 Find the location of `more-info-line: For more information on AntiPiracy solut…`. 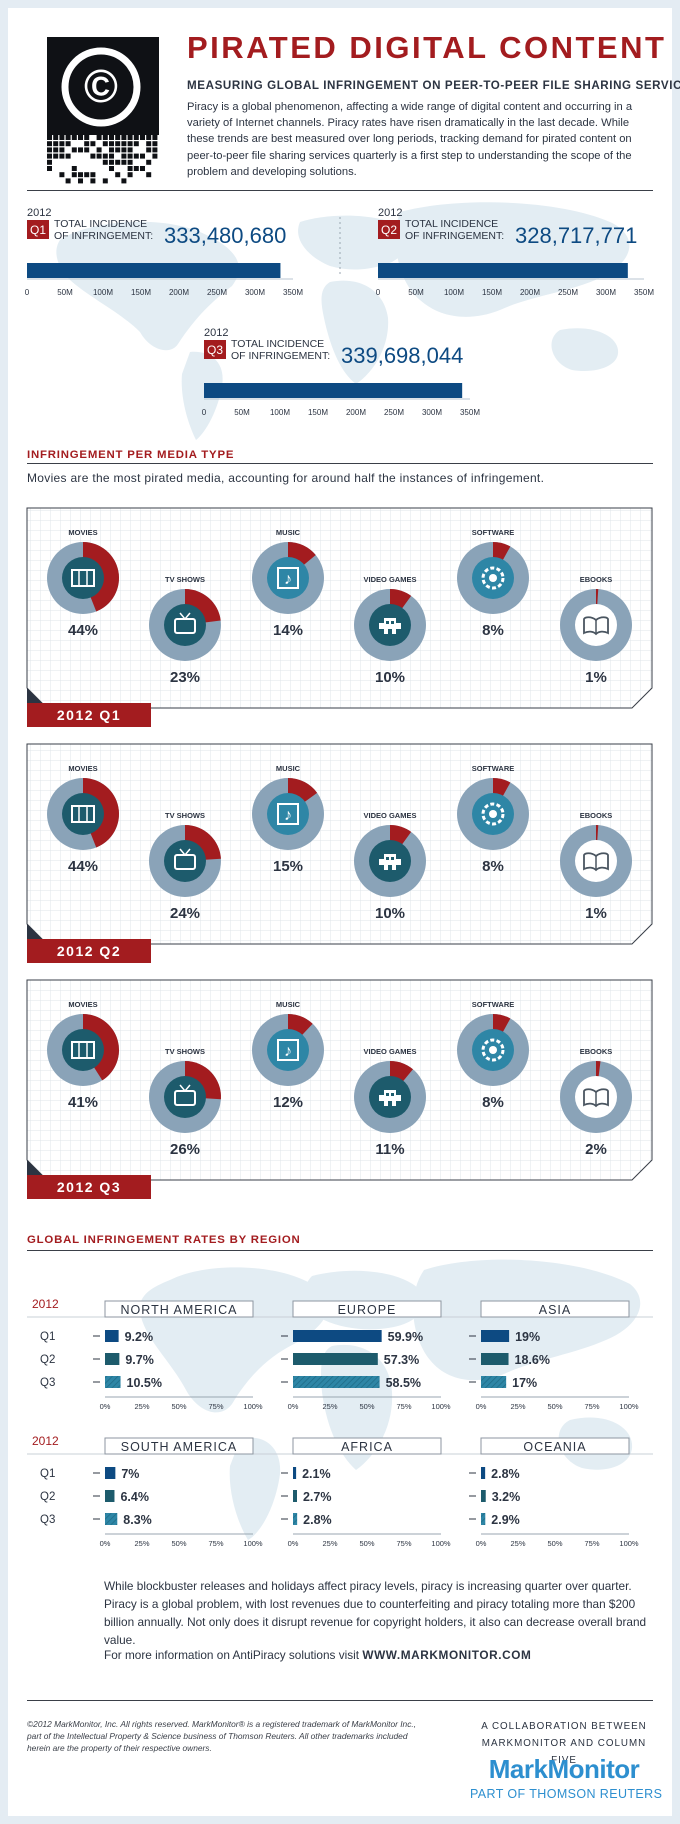

more-info-line: For more information on AntiPiracy solut… is located at coordinates (317, 1655).